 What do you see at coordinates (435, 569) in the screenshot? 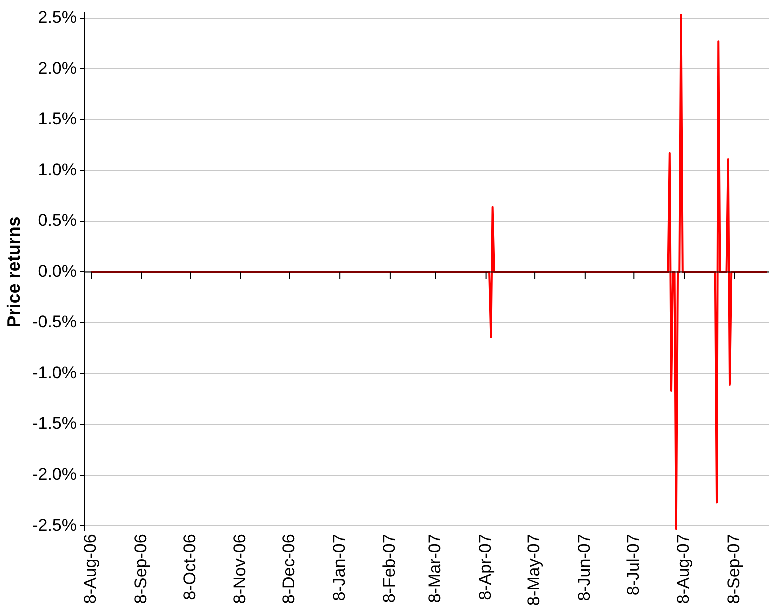
I see `x-tick-label: 8-Mar-07` at bounding box center [435, 569].